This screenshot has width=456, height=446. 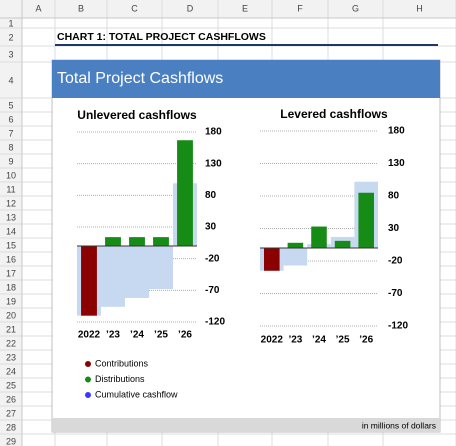 I want to click on row-header-bar, so click(x=11, y=223).